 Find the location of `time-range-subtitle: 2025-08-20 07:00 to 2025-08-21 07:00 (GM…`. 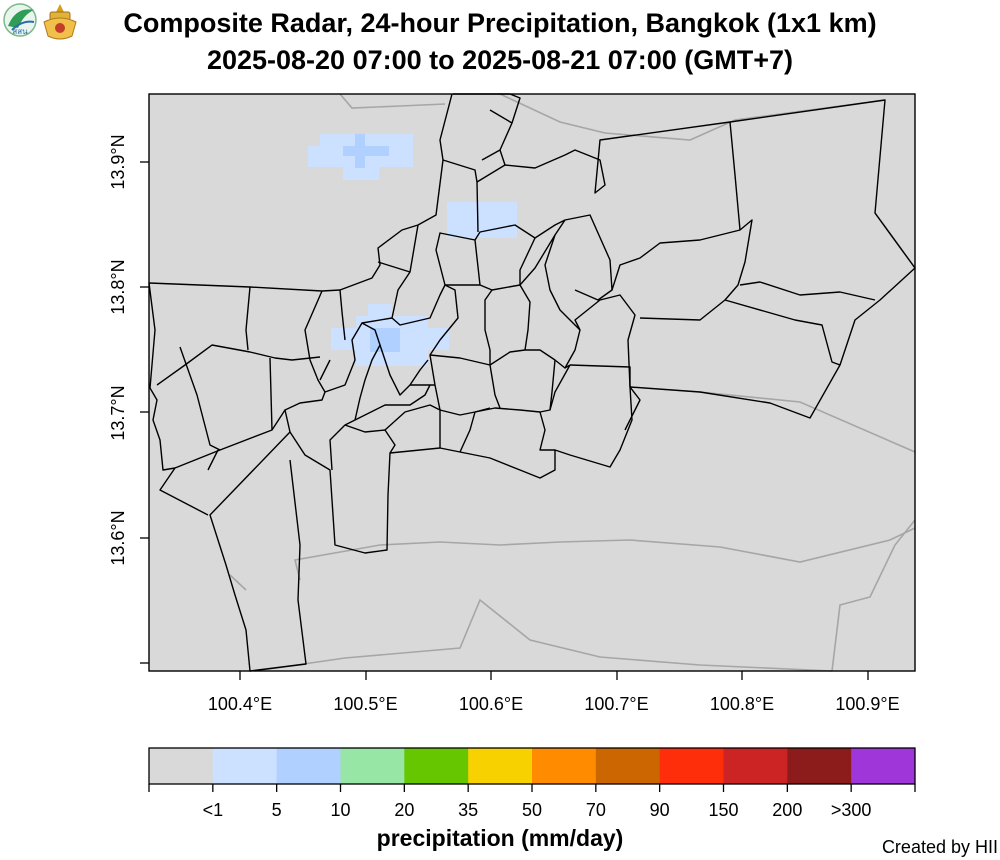

time-range-subtitle: 2025-08-20 07:00 to 2025-08-21 07:00 (GM… is located at coordinates (500, 60).